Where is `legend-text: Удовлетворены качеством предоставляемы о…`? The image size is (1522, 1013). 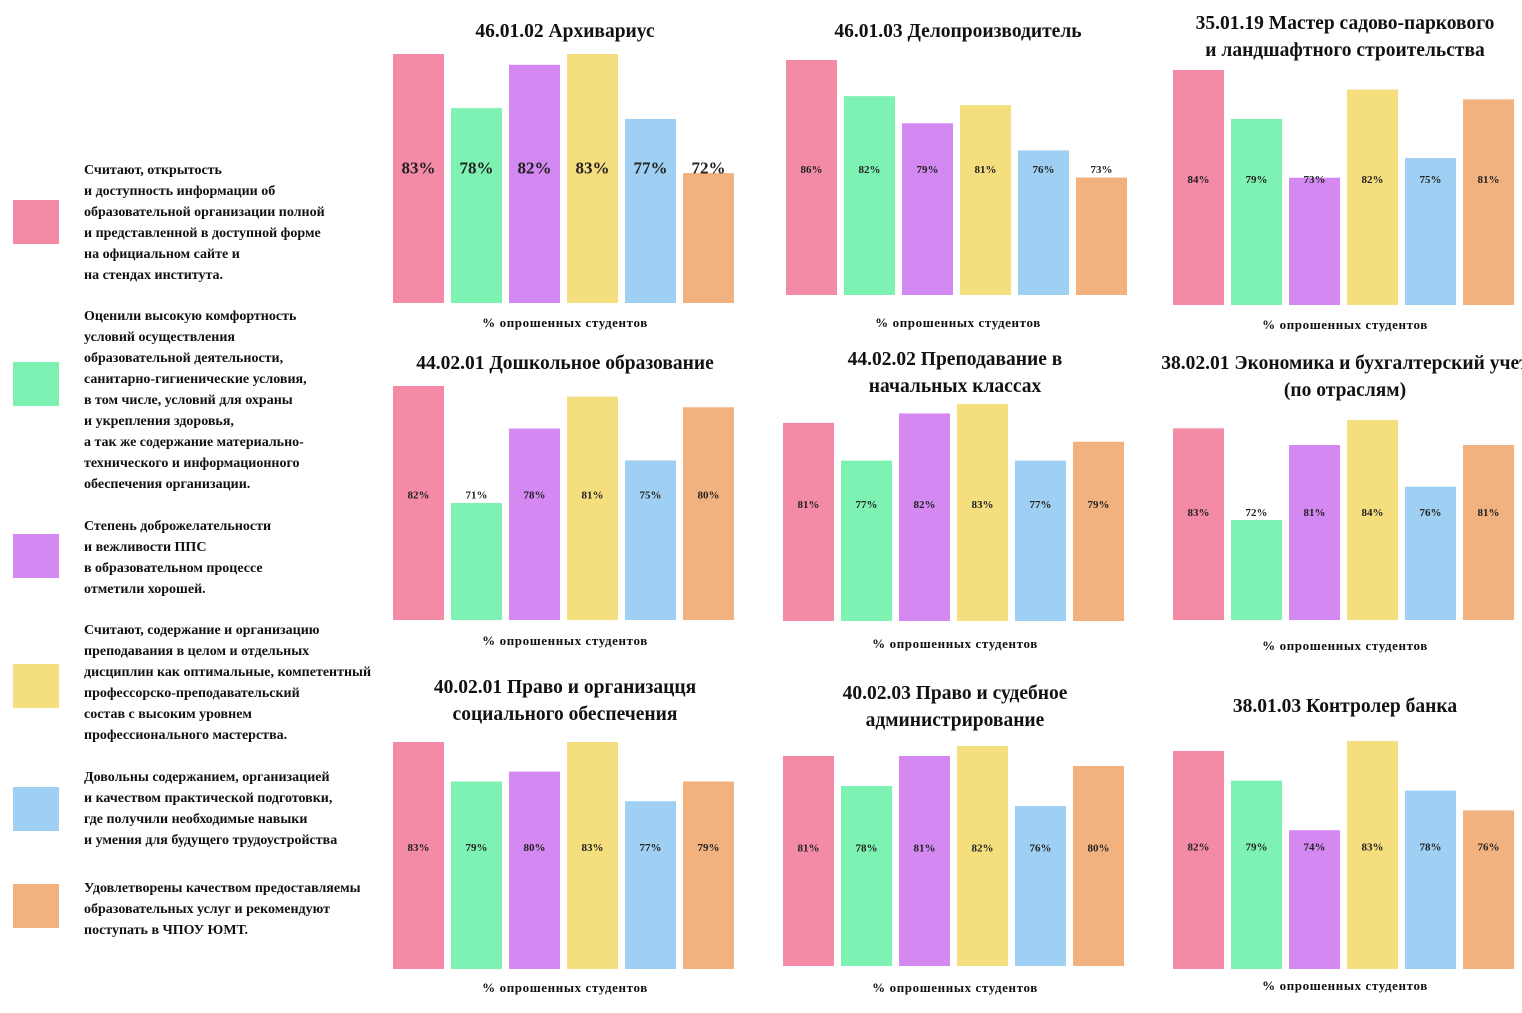
legend-text: Удовлетворены качеством предоставляемы о… is located at coordinates (222, 909).